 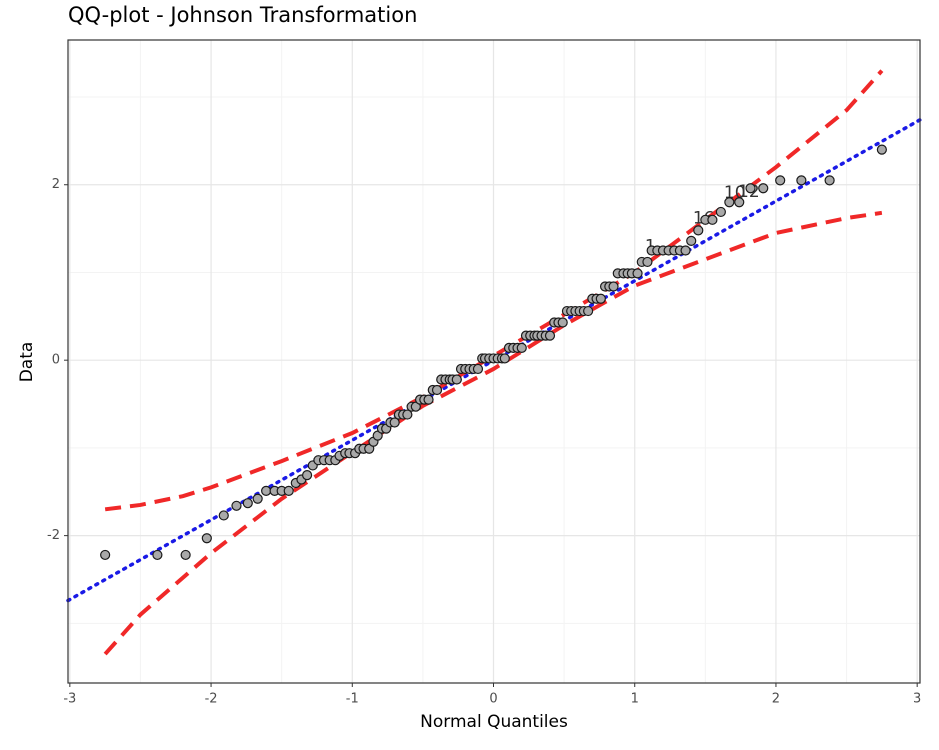 What do you see at coordinates (27, 362) in the screenshot?
I see `y-axis-label: Data` at bounding box center [27, 362].